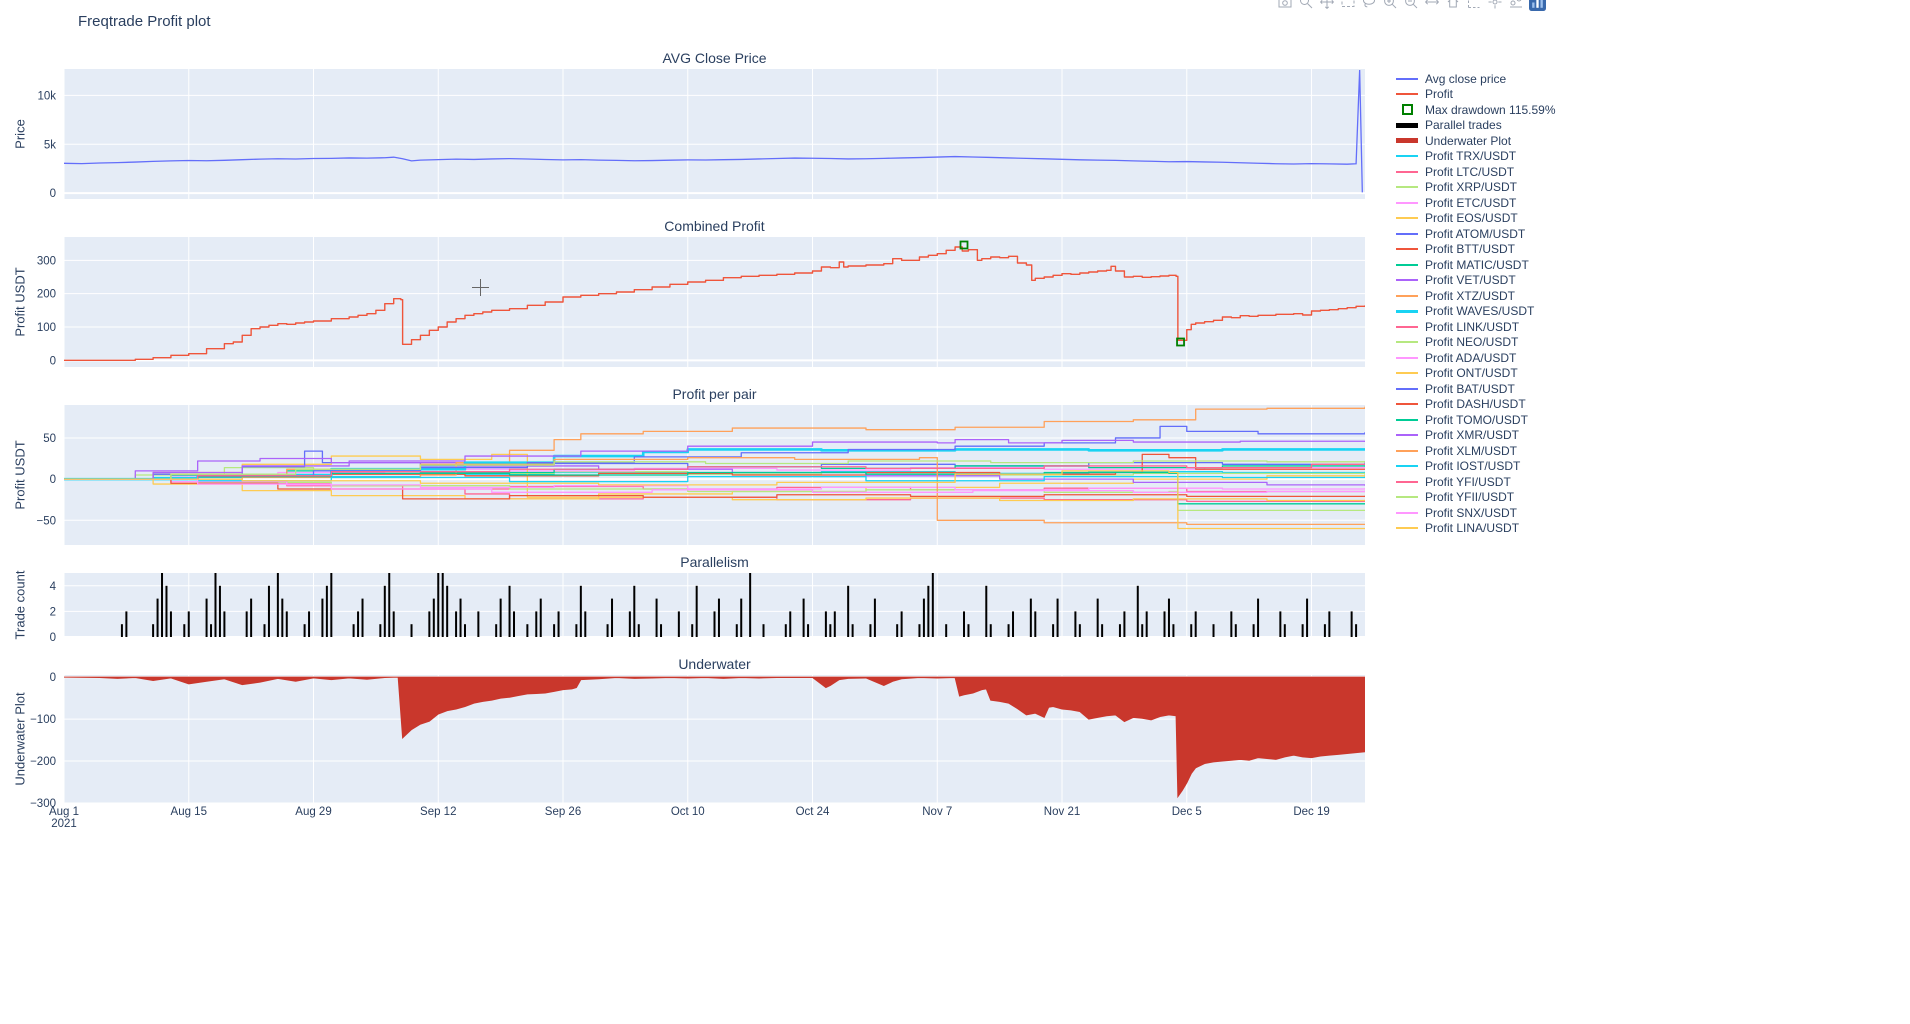 This screenshot has width=1910, height=1024. Describe the element at coordinates (964, 245) in the screenshot. I see `max-drawdown-marker` at that location.